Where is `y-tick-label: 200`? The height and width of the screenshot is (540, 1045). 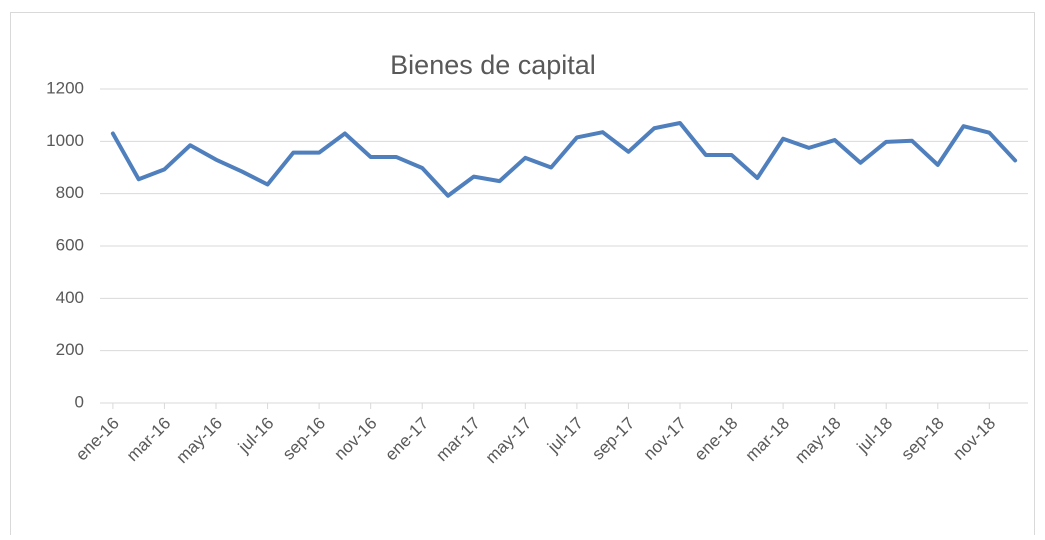
y-tick-label: 200 is located at coordinates (70, 349).